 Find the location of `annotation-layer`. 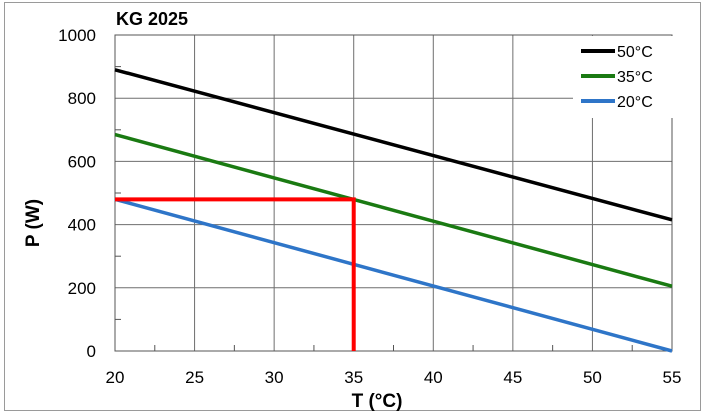

annotation-layer is located at coordinates (235, 274).